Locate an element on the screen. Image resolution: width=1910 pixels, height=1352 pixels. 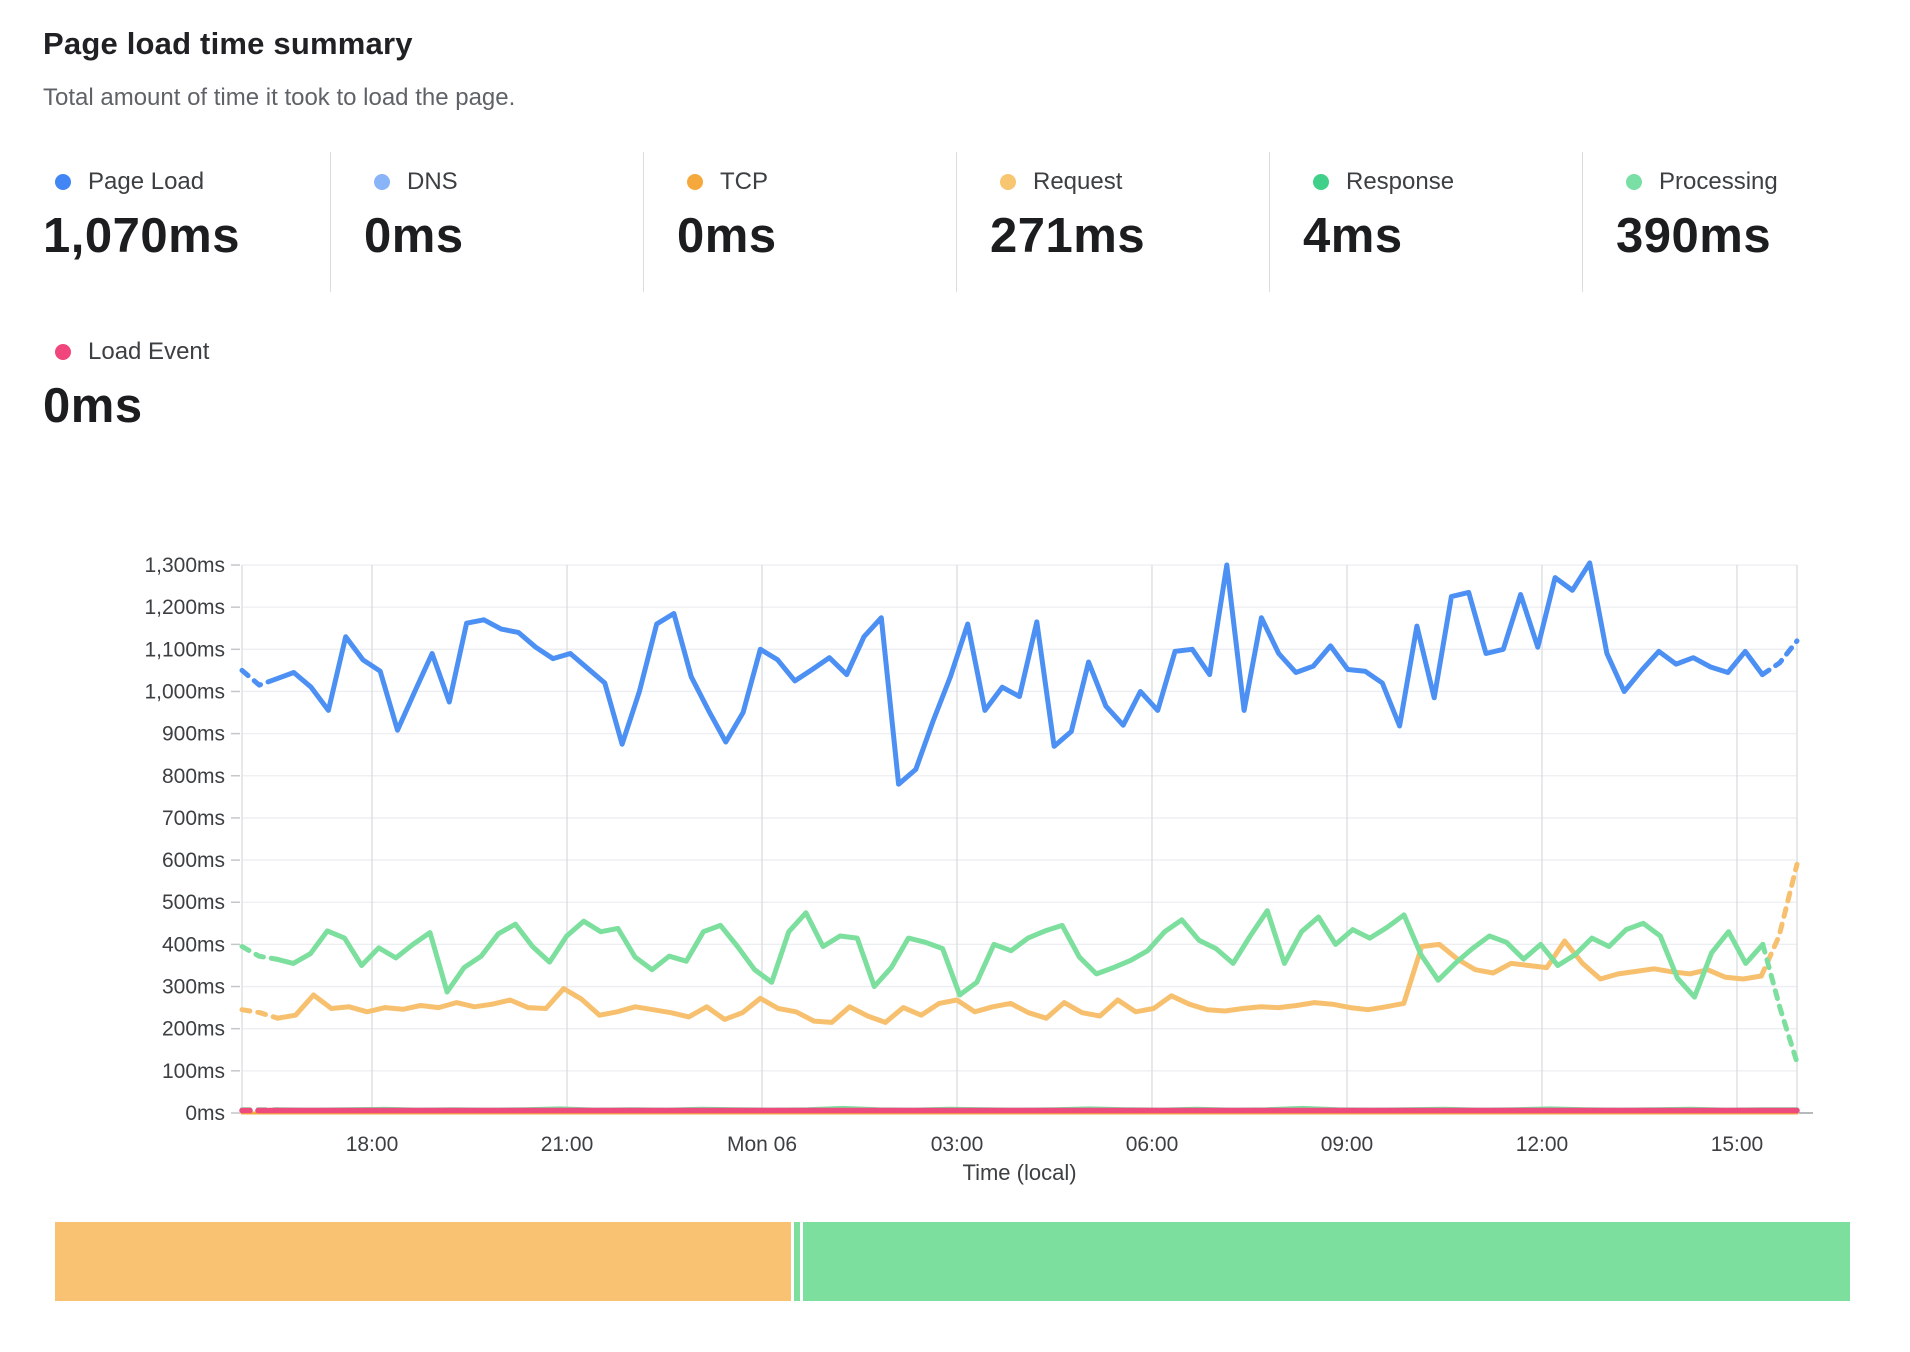
page-load-dot-icon is located at coordinates (63, 182).